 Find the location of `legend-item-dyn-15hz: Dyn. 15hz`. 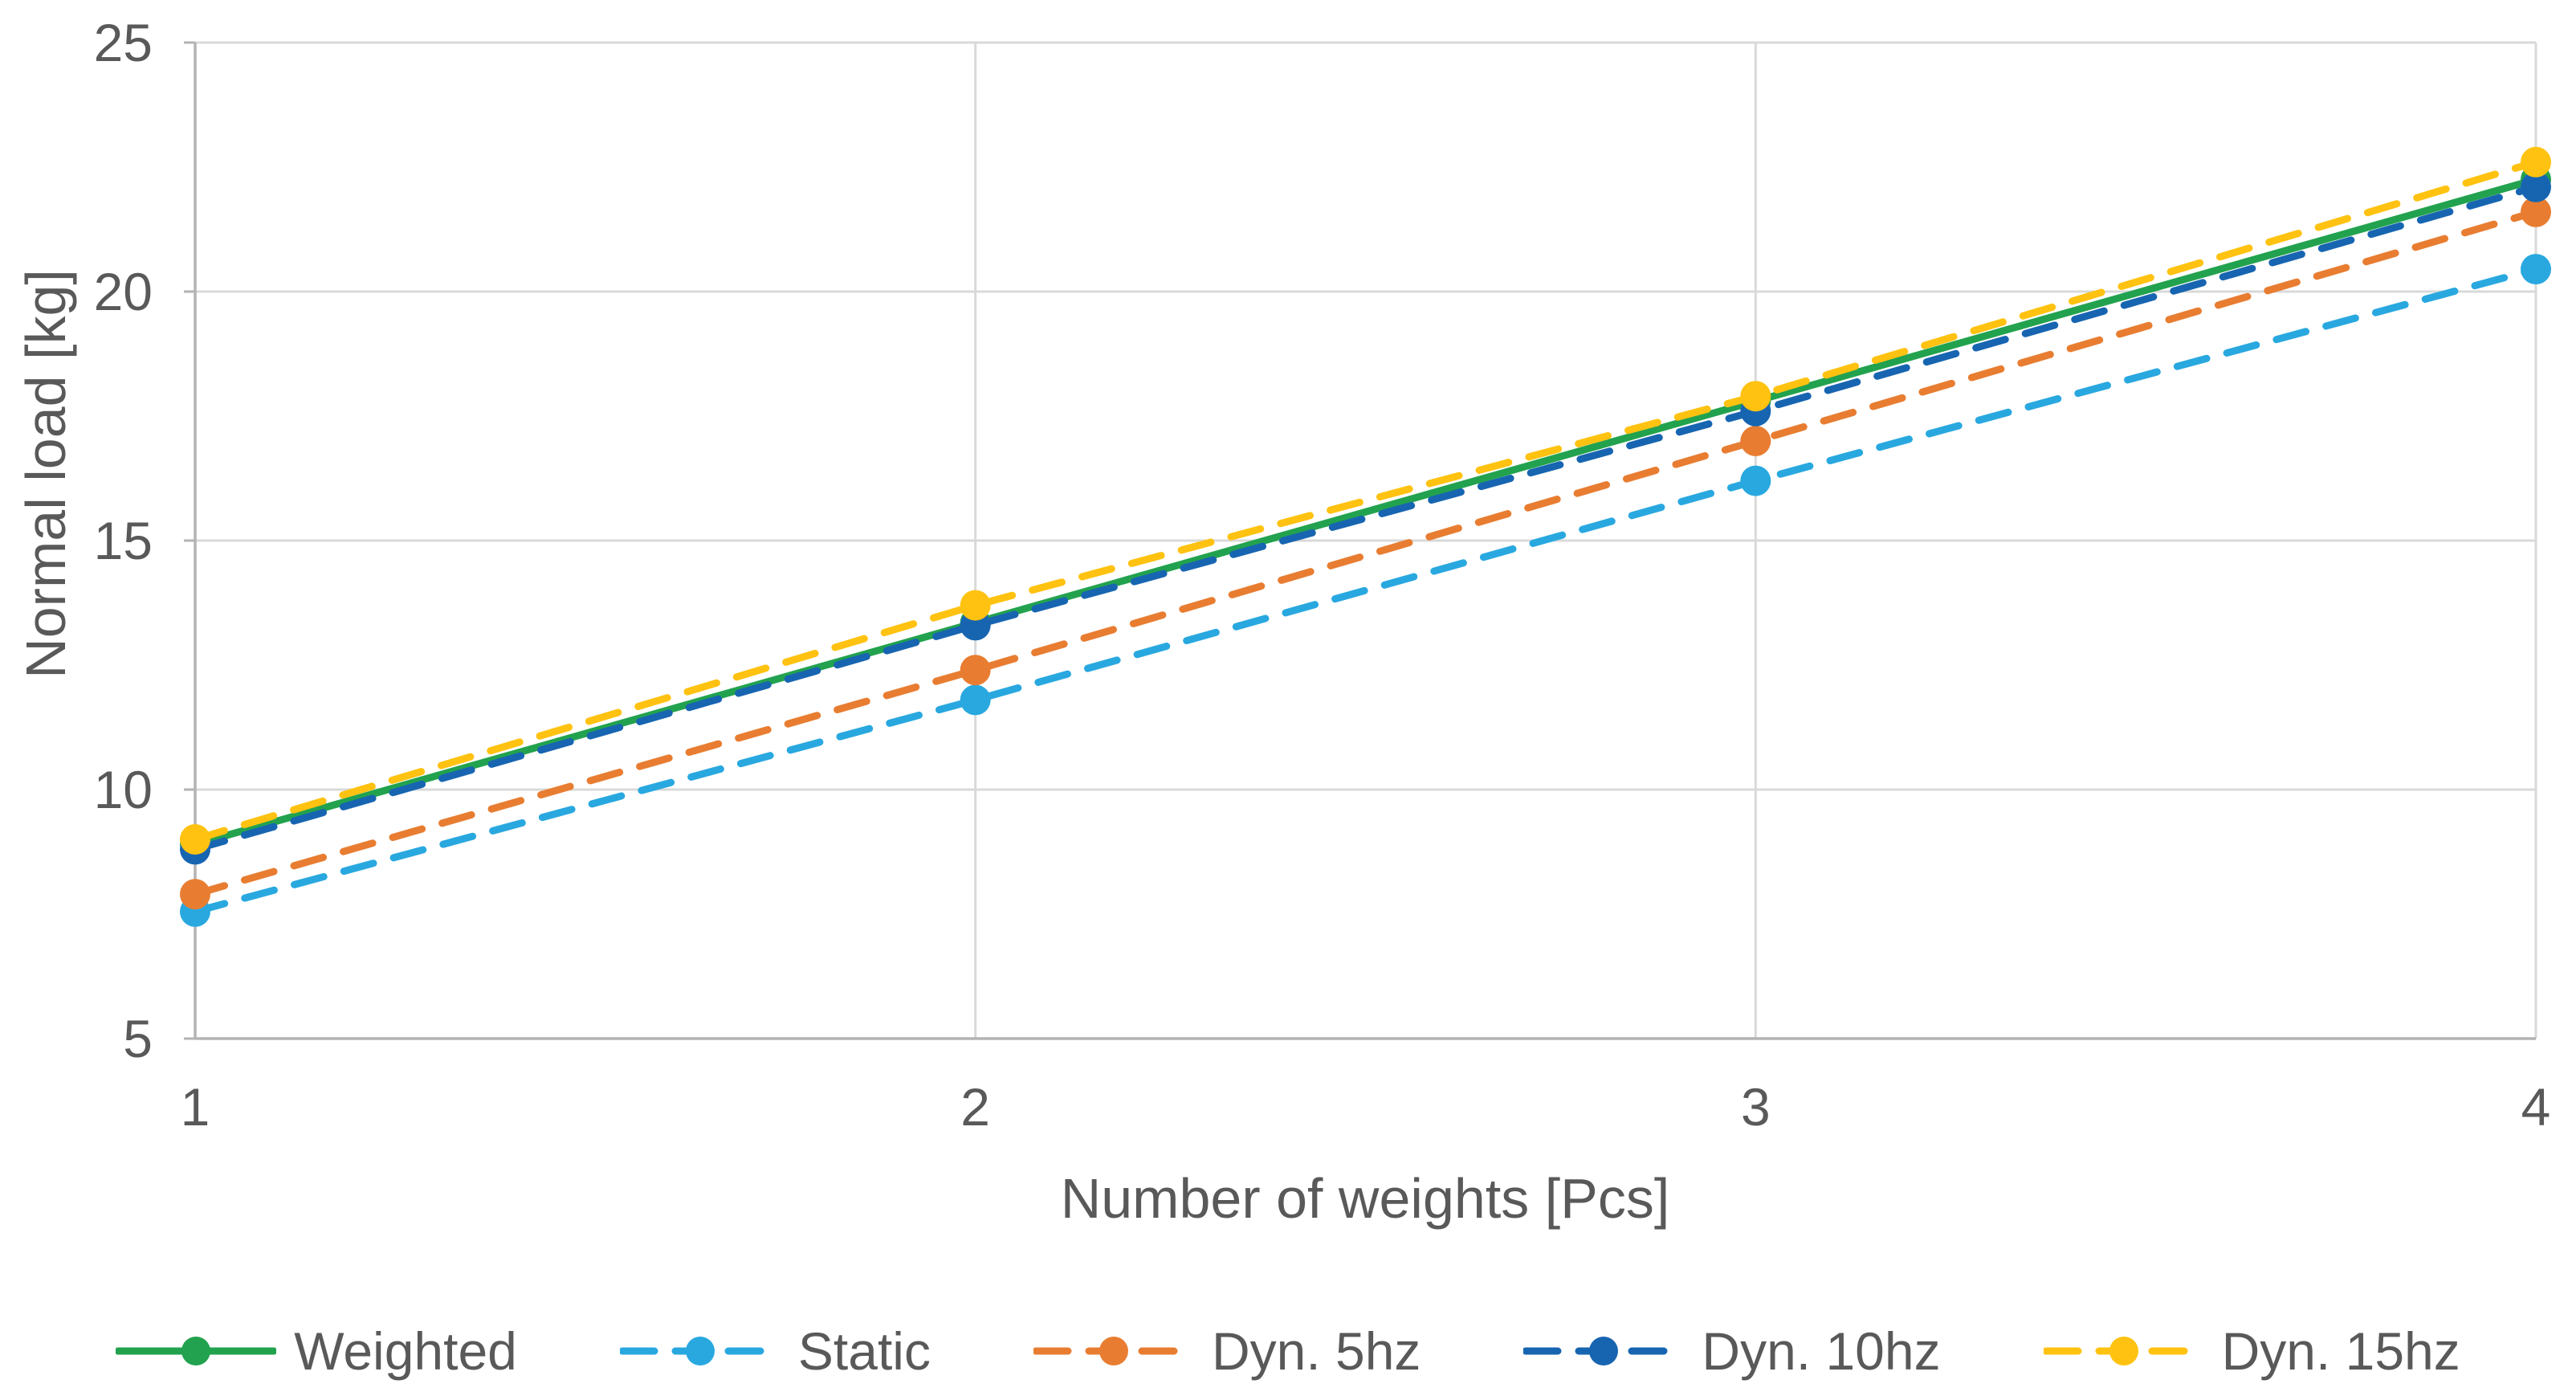

legend-item-dyn-15hz: Dyn. 15hz is located at coordinates (2251, 1351).